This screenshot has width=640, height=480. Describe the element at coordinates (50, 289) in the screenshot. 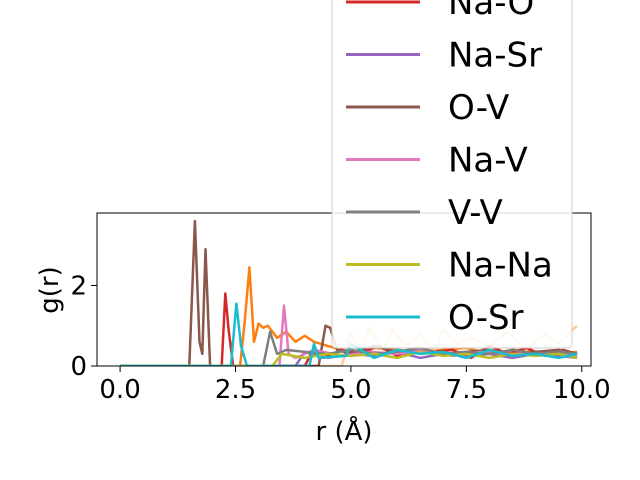

I see `y-axis-label: g(r)` at that location.